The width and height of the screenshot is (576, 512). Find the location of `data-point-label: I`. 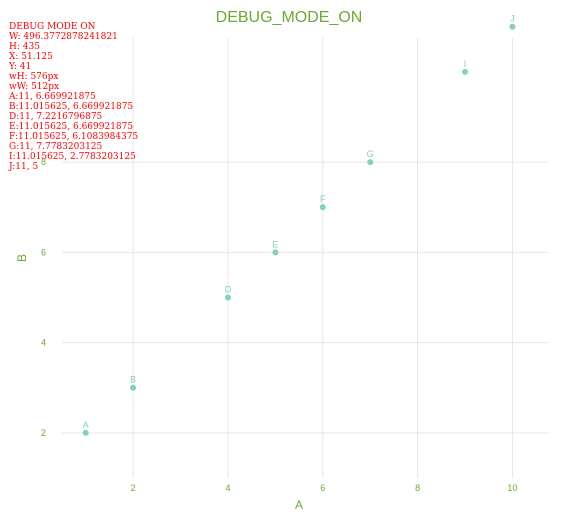

data-point-label: I is located at coordinates (465, 64).